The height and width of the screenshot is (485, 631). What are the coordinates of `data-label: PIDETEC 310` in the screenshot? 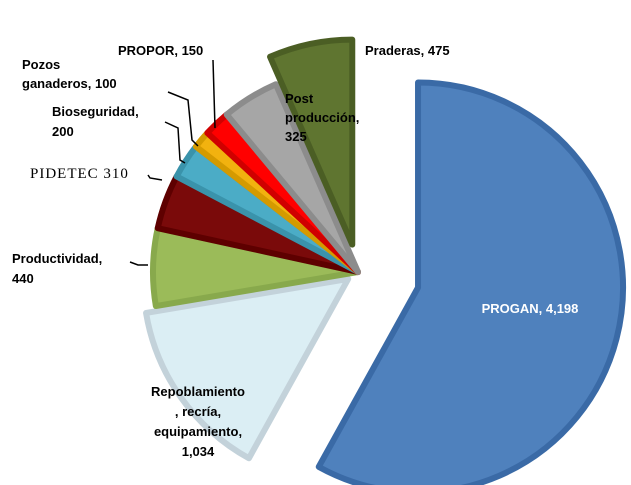 It's located at (79, 174).